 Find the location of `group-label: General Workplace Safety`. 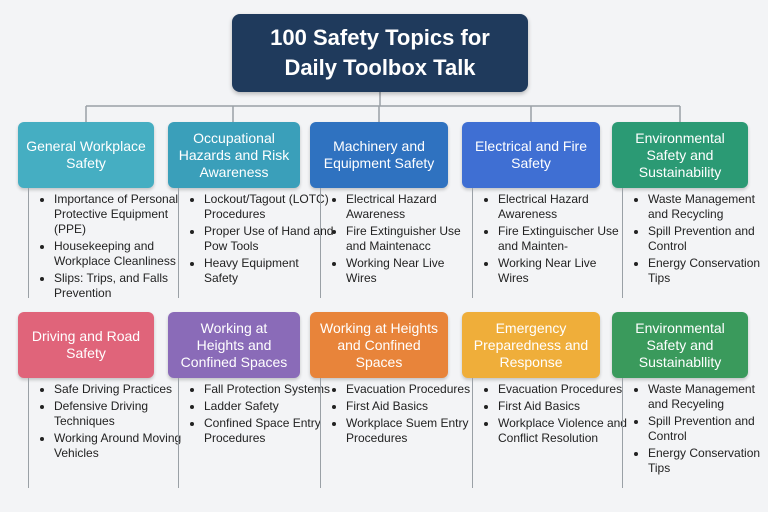

group-label: General Workplace Safety is located at coordinates (86, 155).